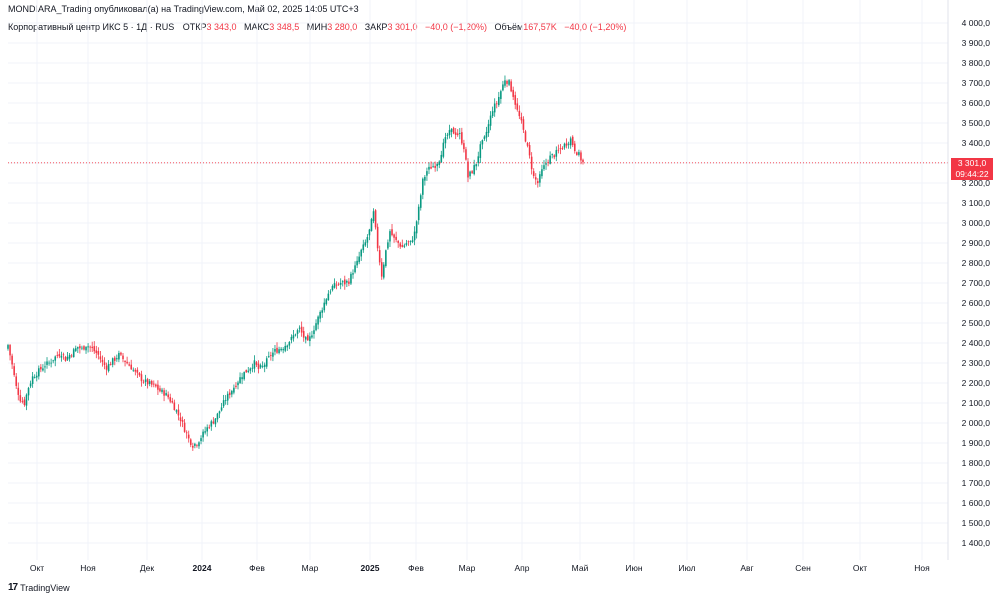 The image size is (1000, 598). Describe the element at coordinates (39, 587) in the screenshot. I see `tradingview-logo: 17 TradingView` at that location.